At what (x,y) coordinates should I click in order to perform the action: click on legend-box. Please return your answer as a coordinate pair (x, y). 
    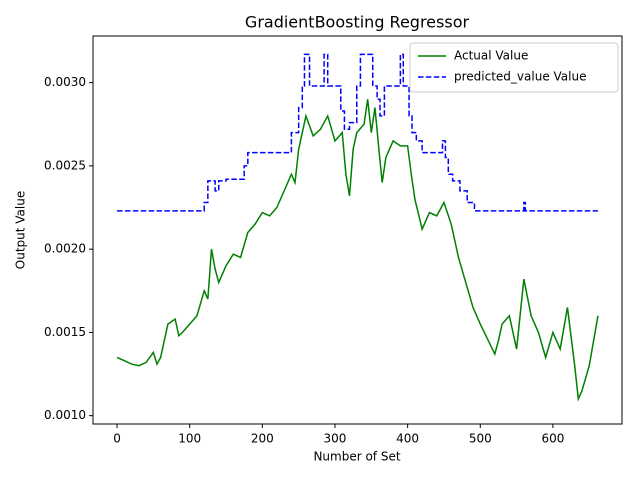
    Looking at the image, I should click on (514, 67).